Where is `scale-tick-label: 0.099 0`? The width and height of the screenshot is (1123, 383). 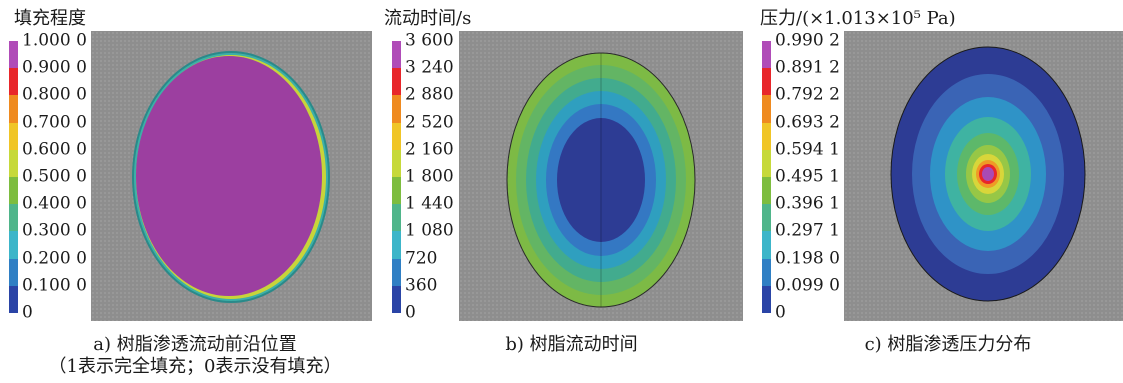
scale-tick-label: 0.099 0 is located at coordinates (807, 285).